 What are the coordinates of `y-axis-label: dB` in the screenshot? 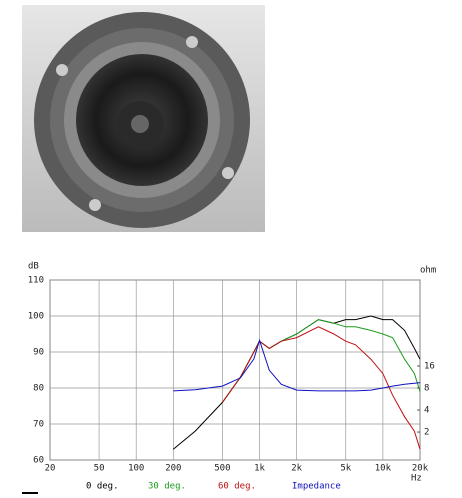 It's located at (33, 267).